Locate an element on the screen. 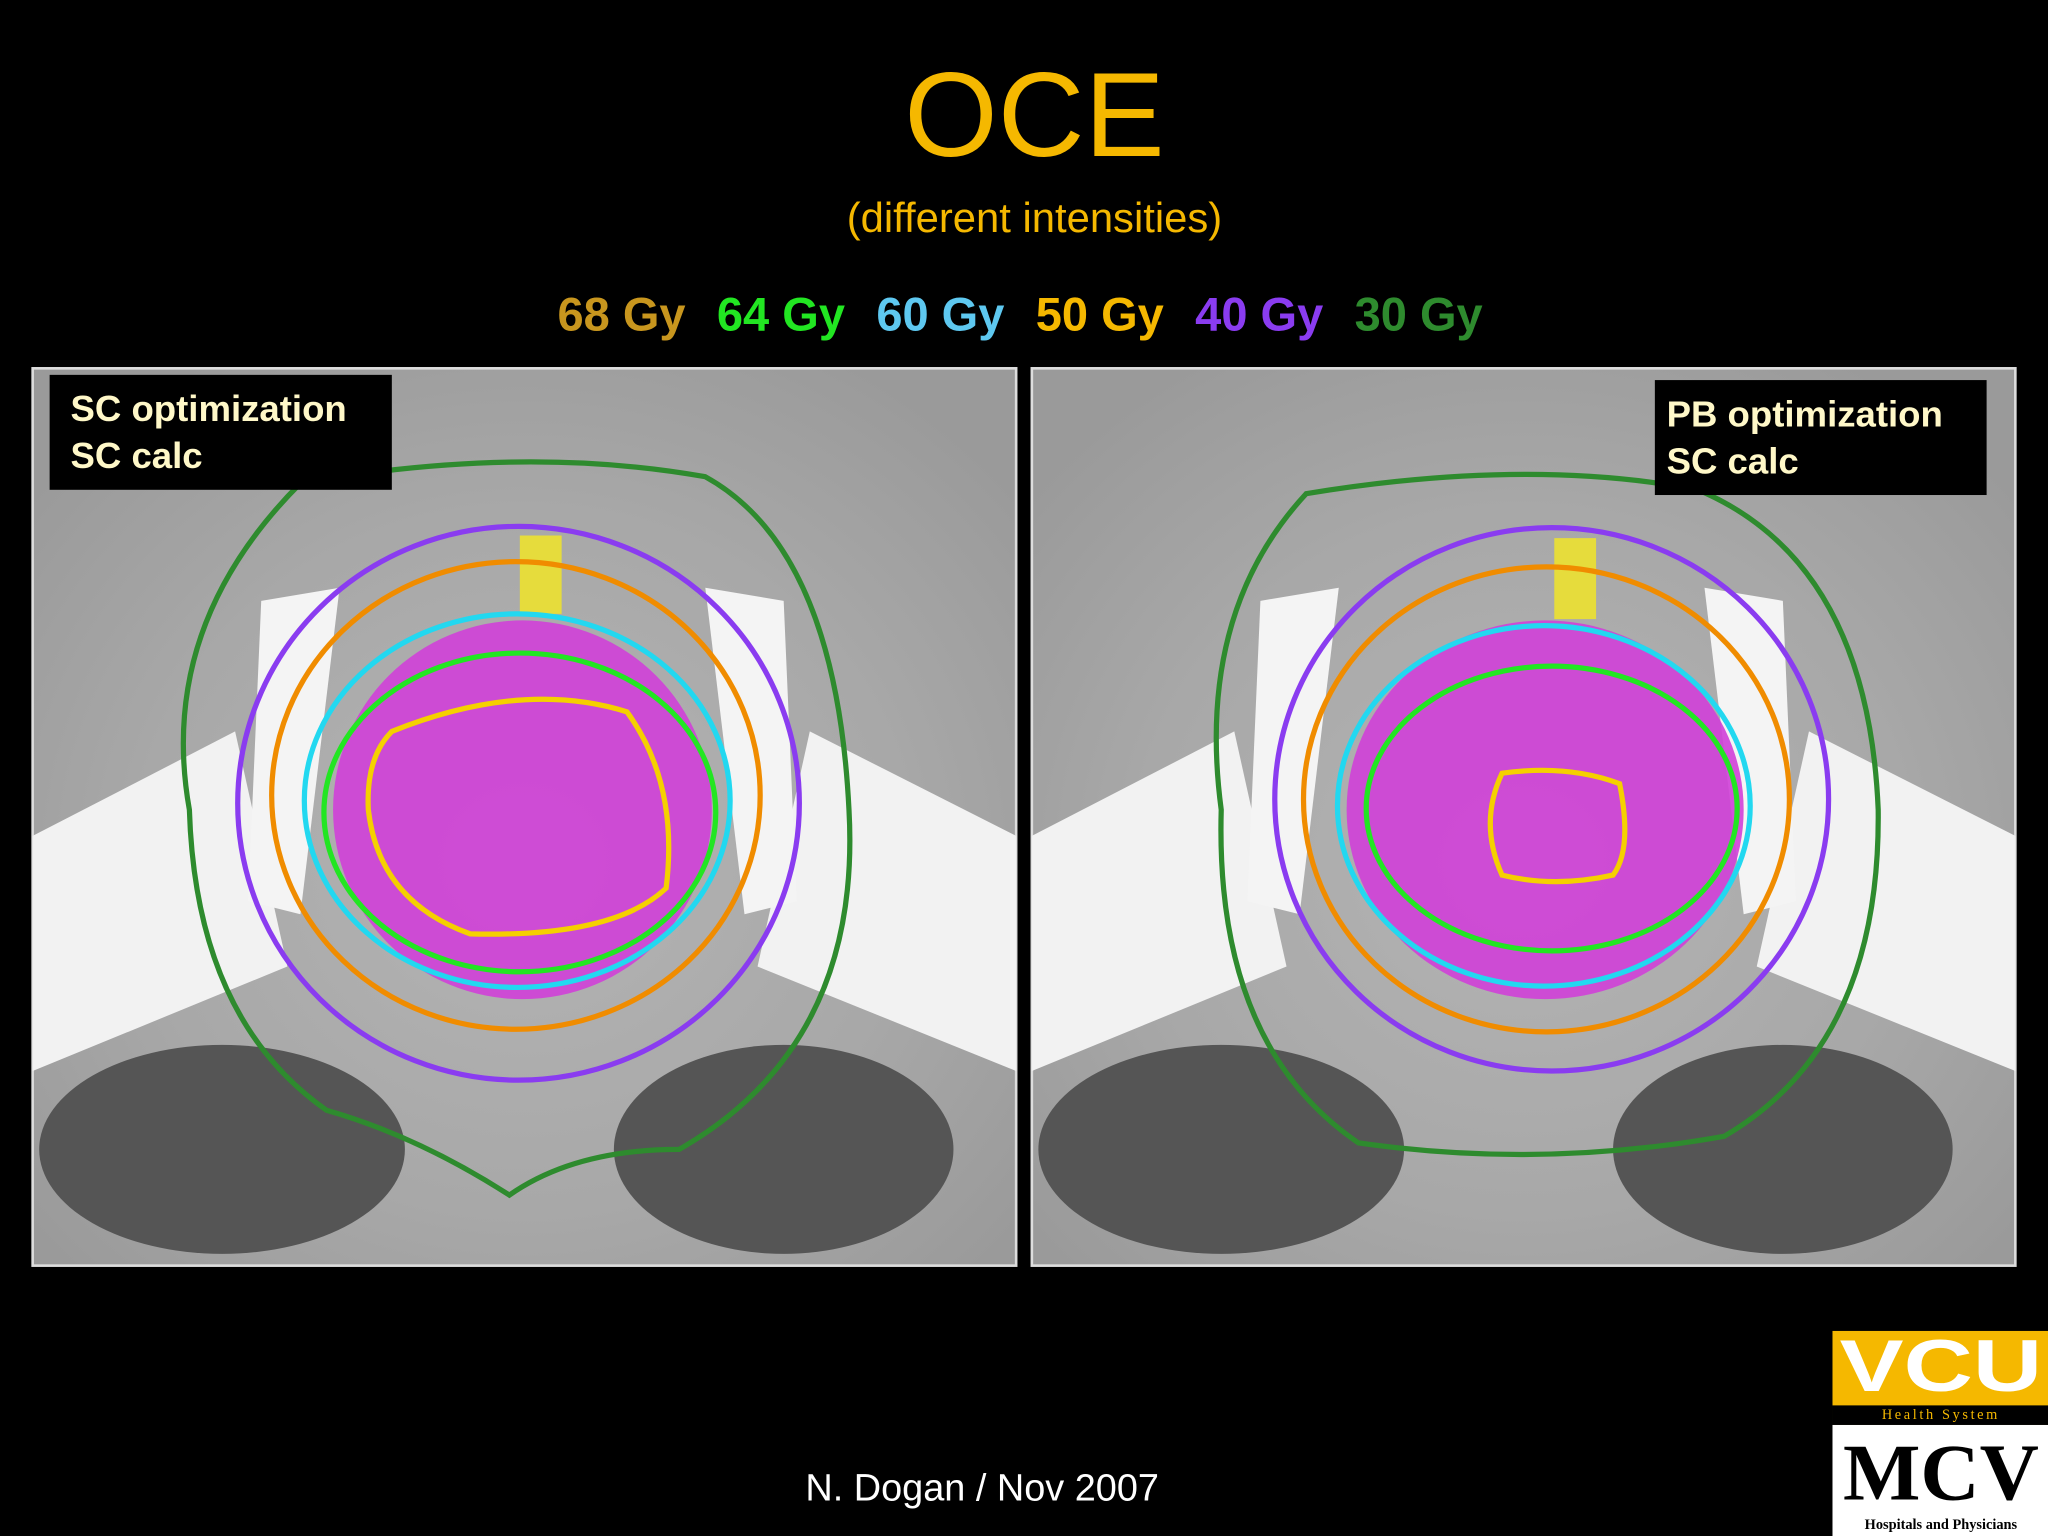 The image size is (2048, 1536). panel-label: SC optimization is located at coordinates (209, 408).